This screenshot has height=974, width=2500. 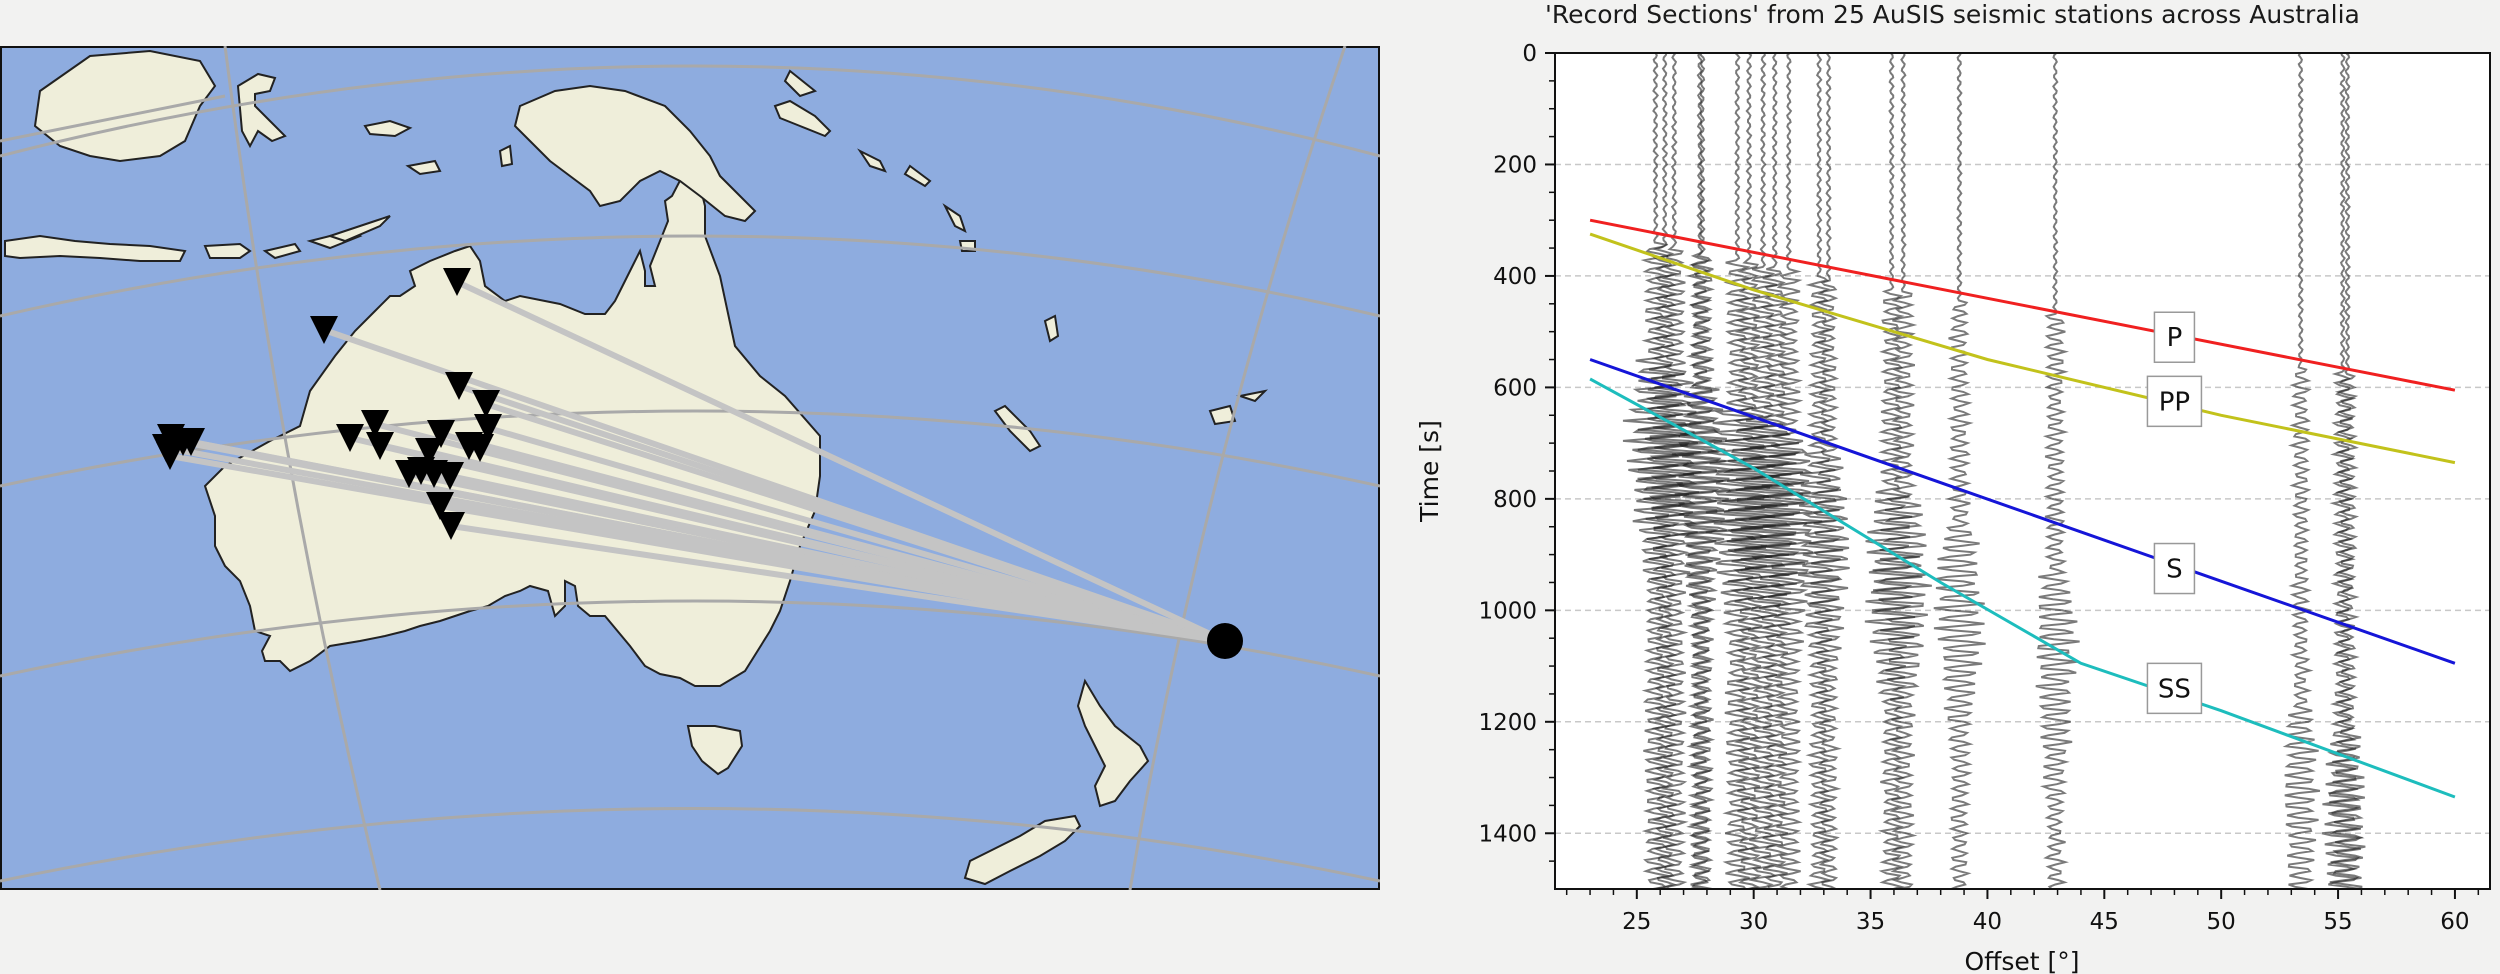 What do you see at coordinates (1870, 922) in the screenshot?
I see `x-tick-label: 35` at bounding box center [1870, 922].